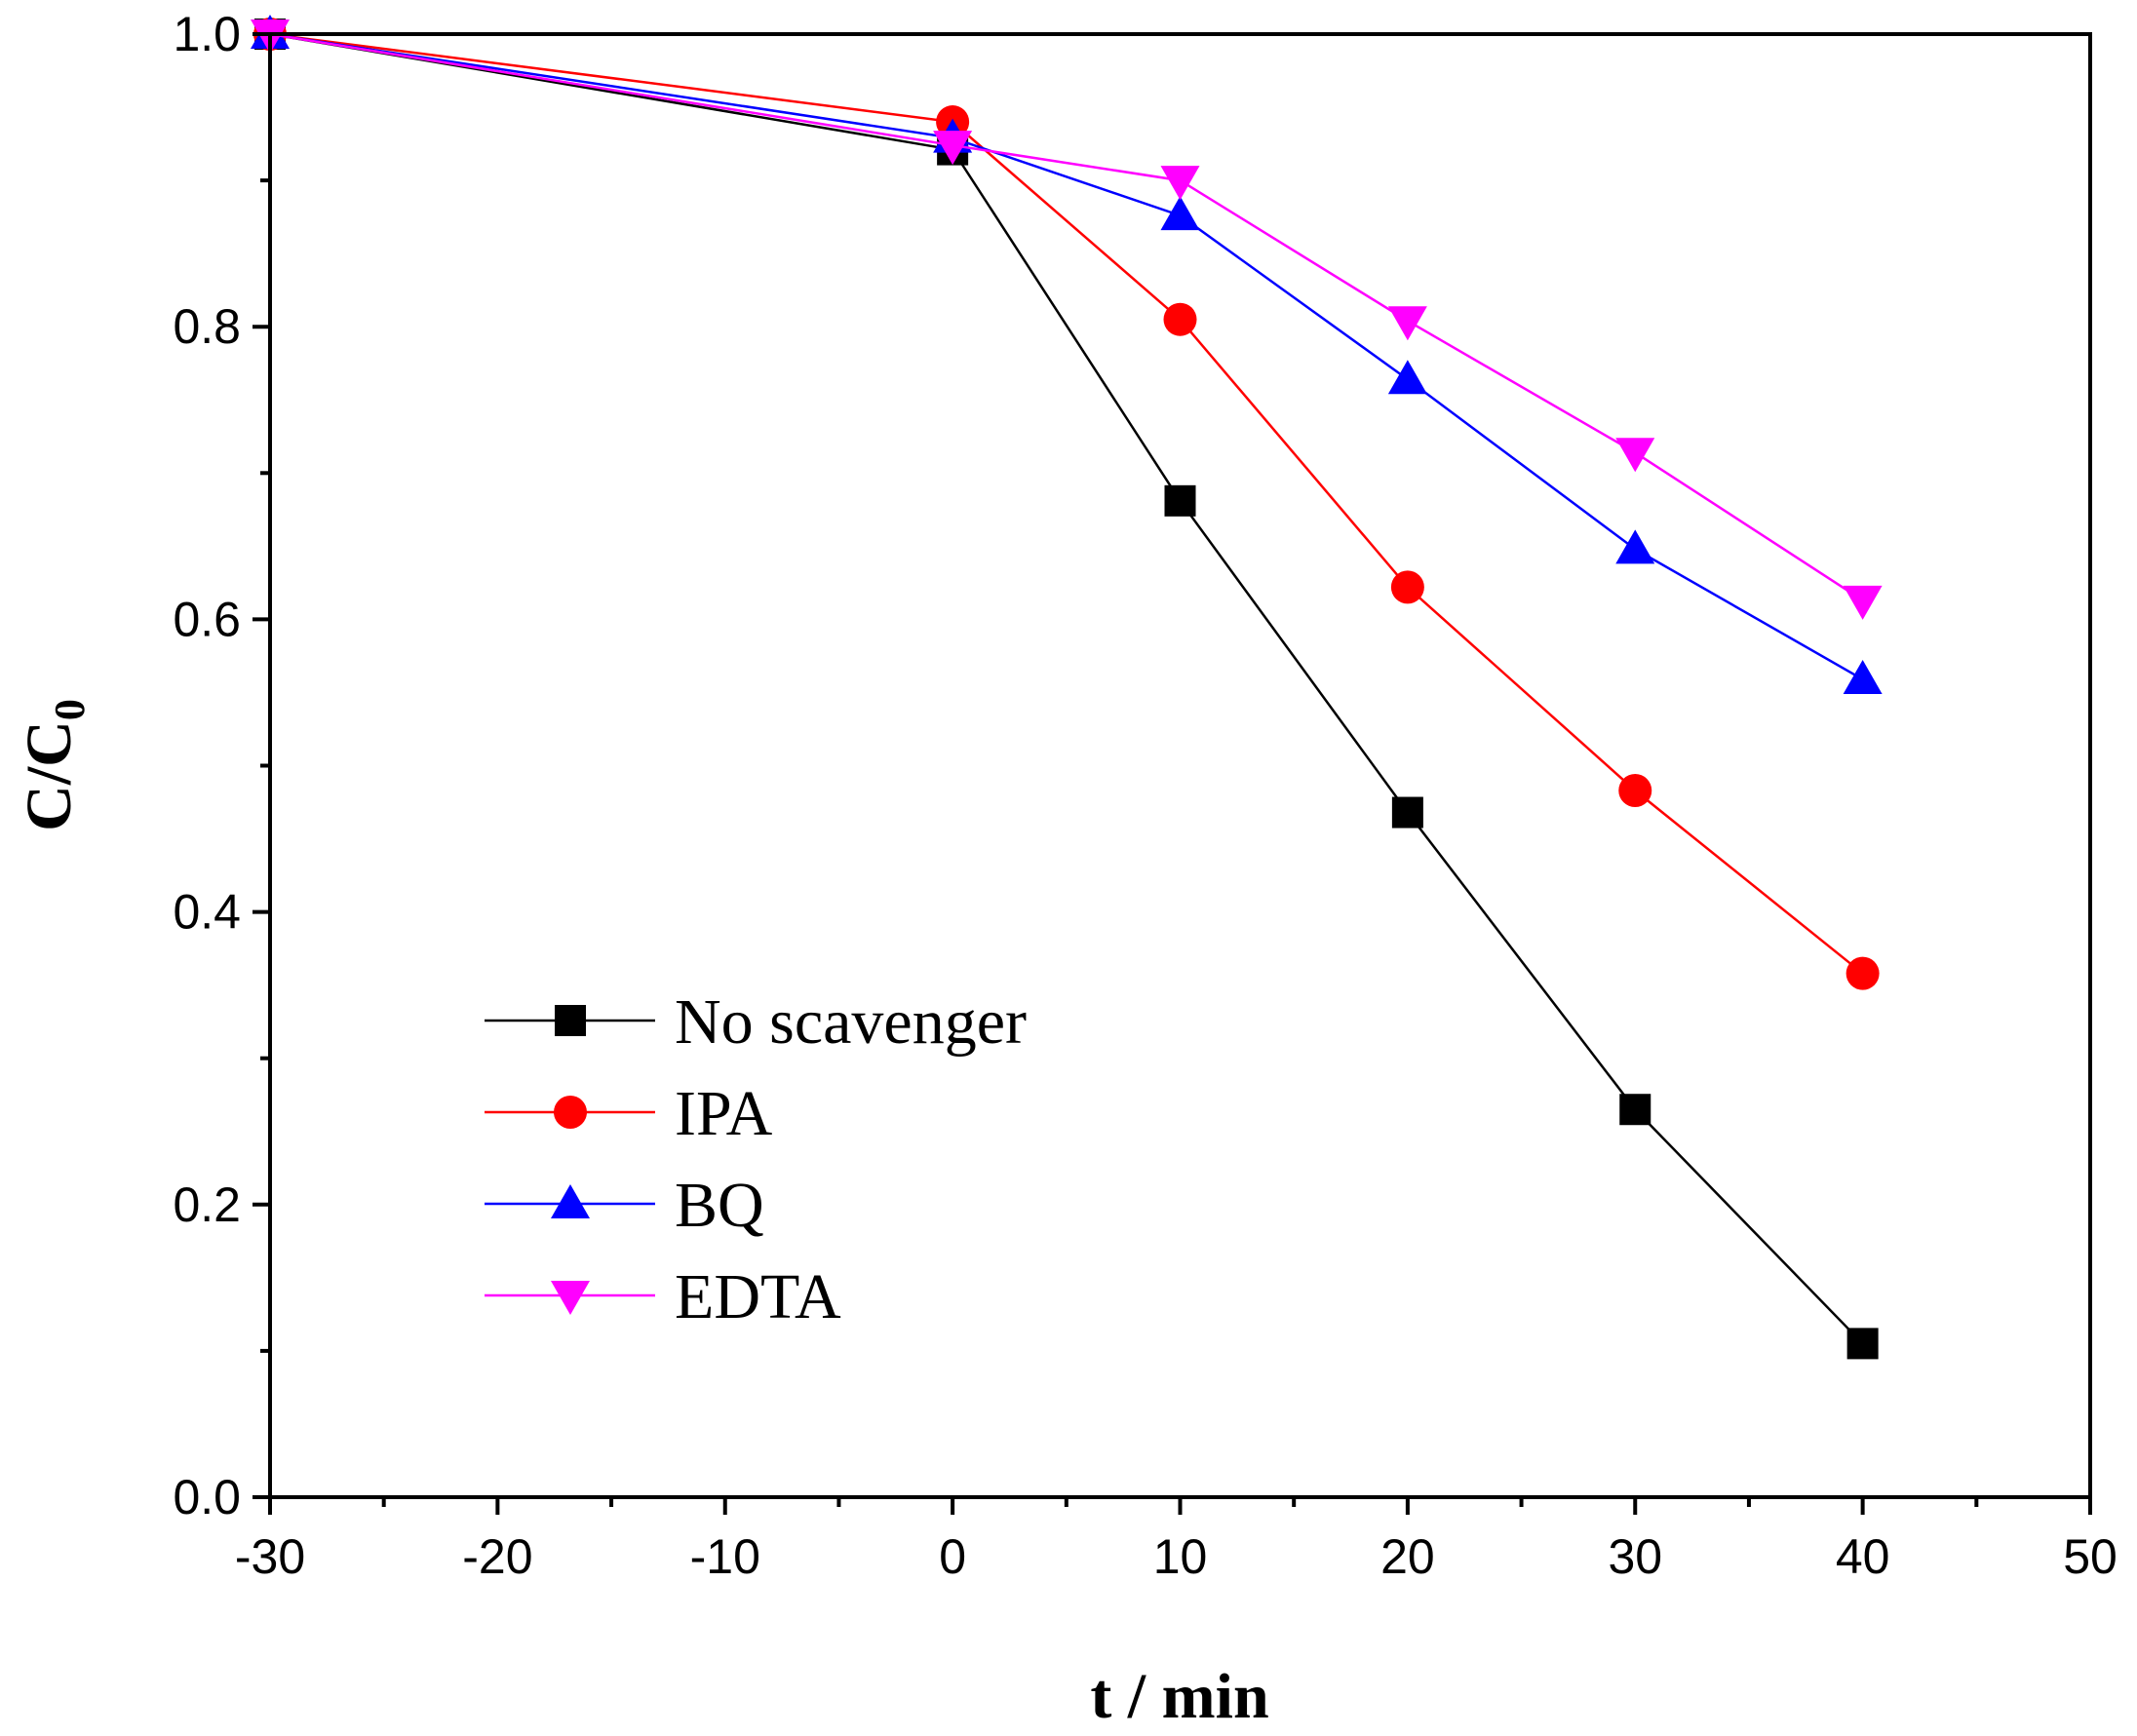  Describe the element at coordinates (70, 709) in the screenshot. I see `y-axis-title-subscript: 0` at that location.